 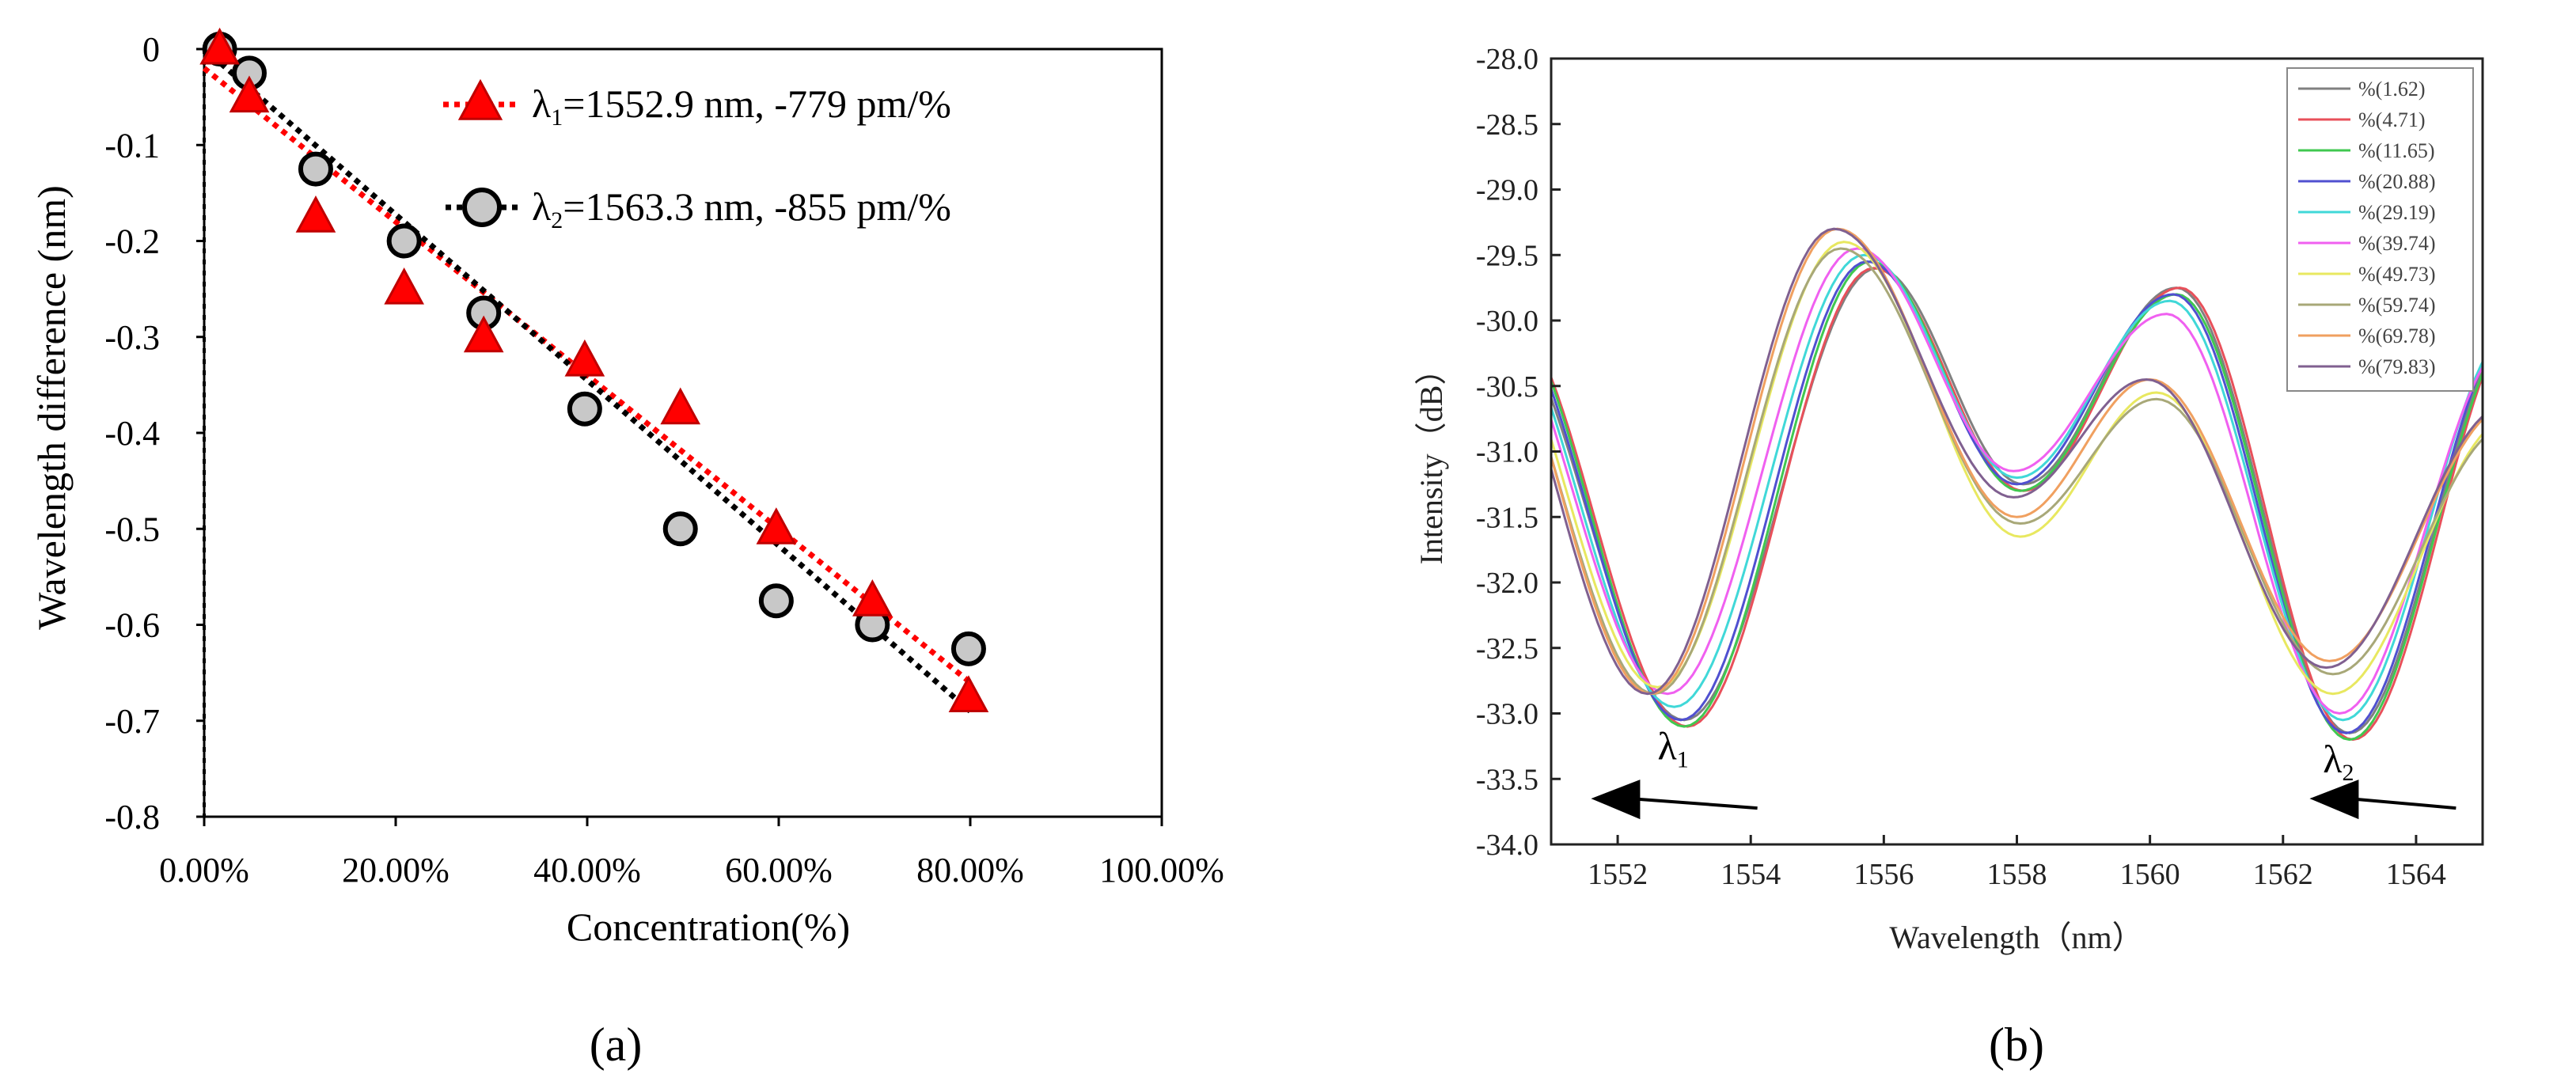 I want to click on panel-a-y-tick-label: 0, so click(x=151, y=50).